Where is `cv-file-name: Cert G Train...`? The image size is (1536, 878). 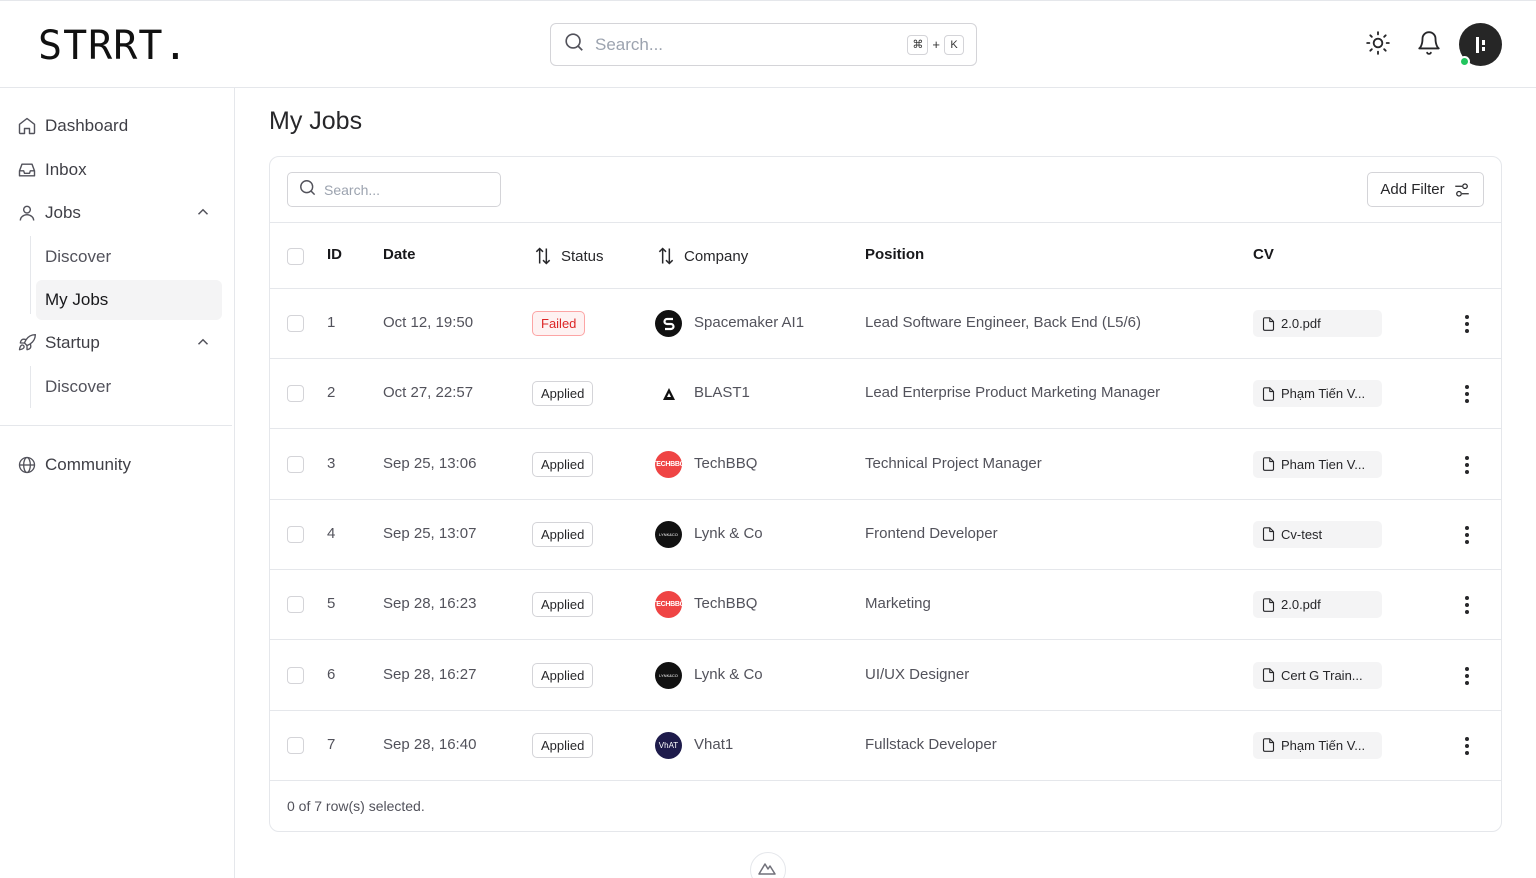 cv-file-name: Cert G Train... is located at coordinates (1322, 675).